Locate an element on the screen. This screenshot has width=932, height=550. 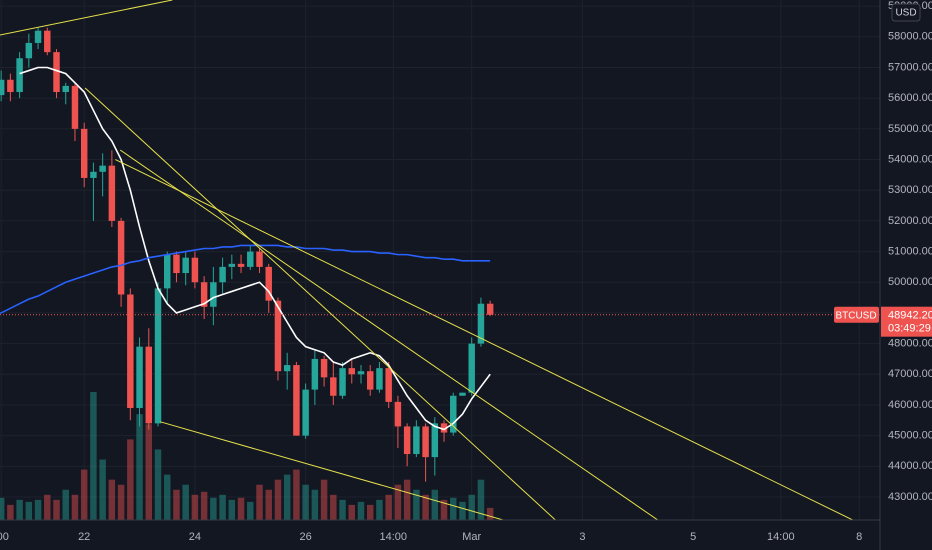
symbol-label: BTCUSD is located at coordinates (855, 315).